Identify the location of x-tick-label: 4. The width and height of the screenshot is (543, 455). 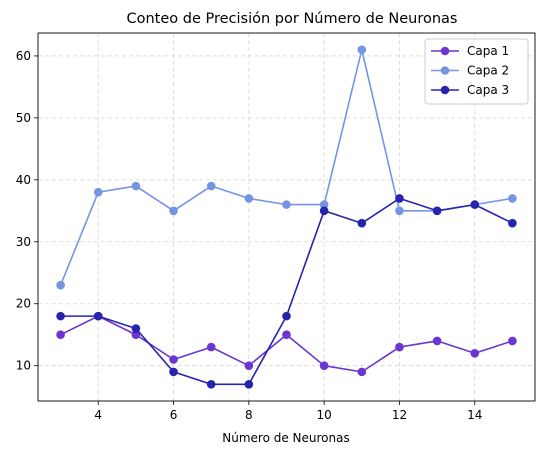
(98, 415).